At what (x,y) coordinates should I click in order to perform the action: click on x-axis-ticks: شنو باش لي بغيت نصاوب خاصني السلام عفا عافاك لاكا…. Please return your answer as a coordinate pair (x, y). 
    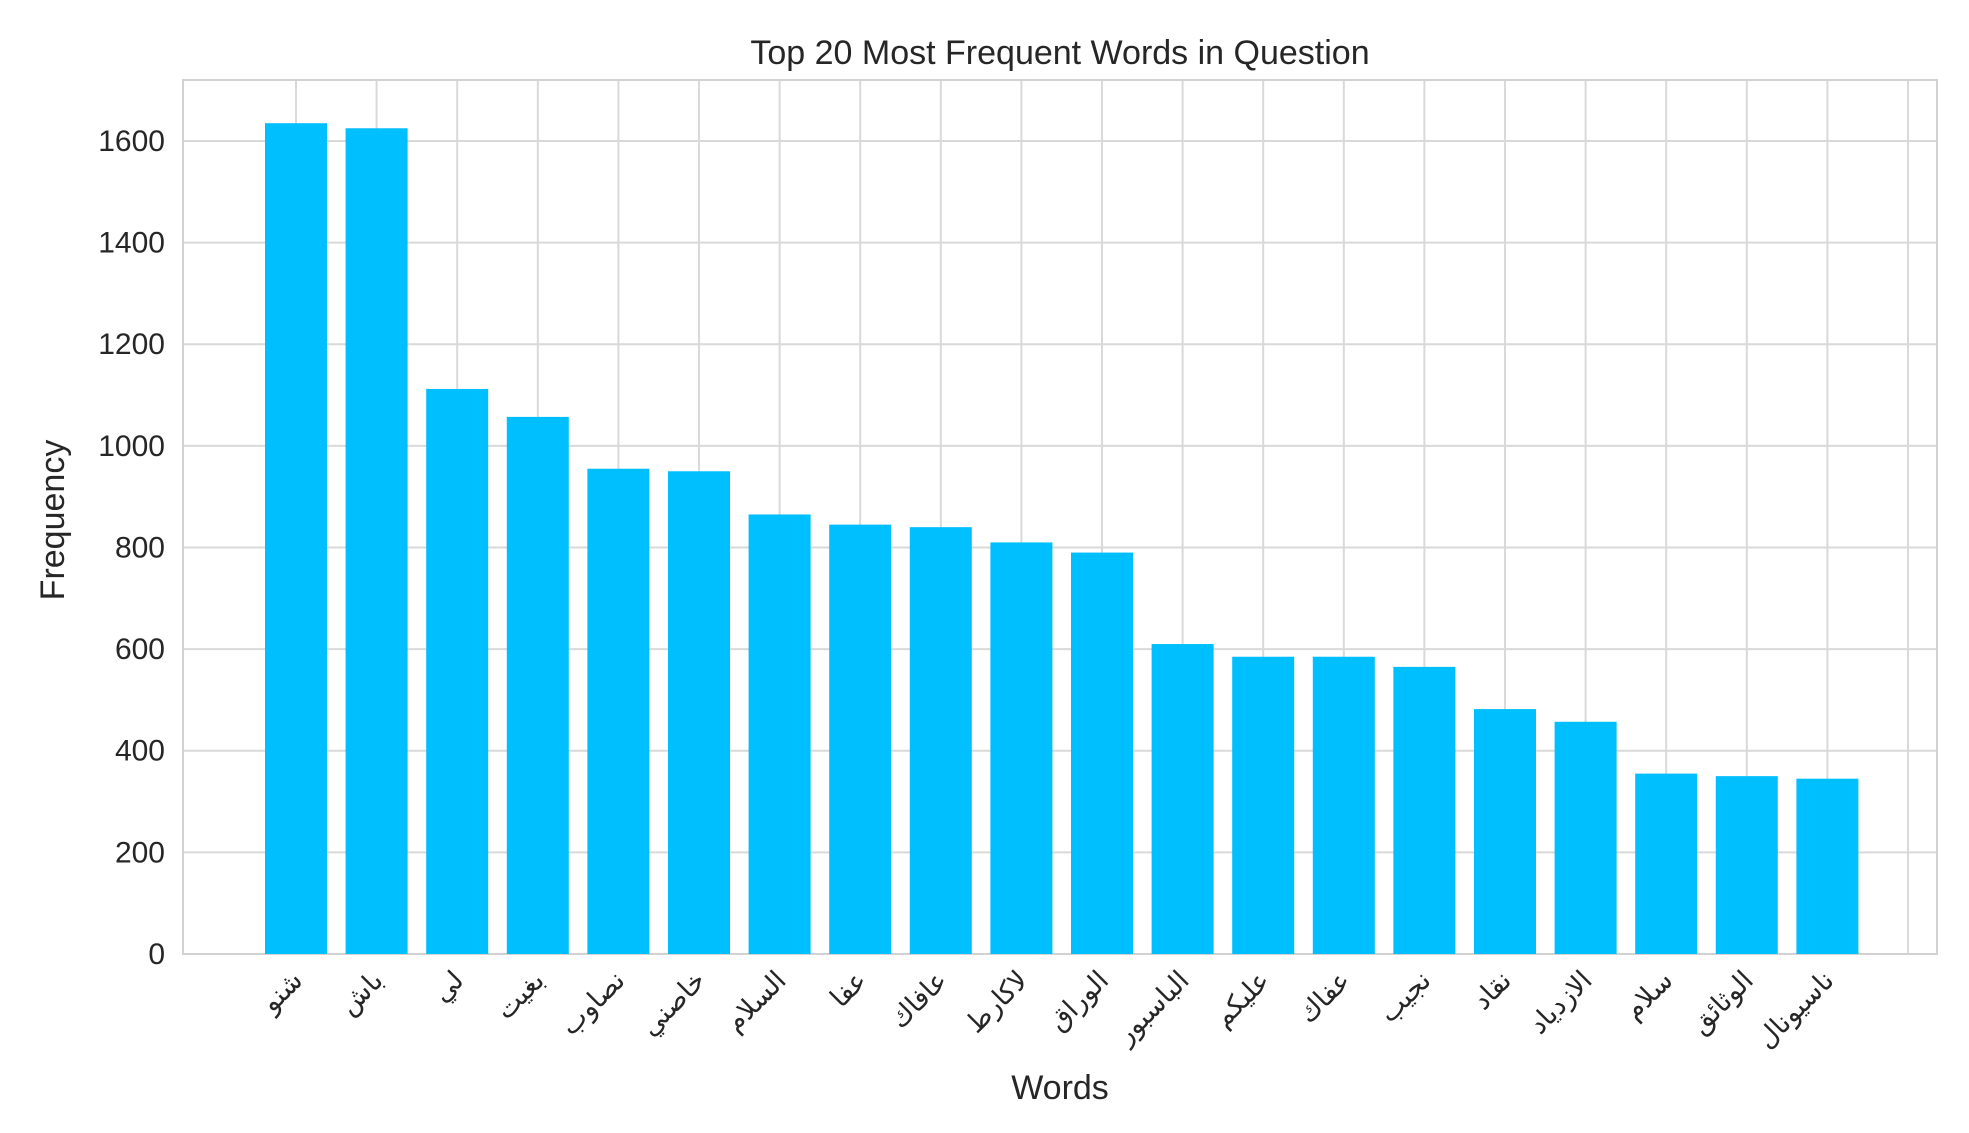
    Looking at the image, I should click on (1047, 1010).